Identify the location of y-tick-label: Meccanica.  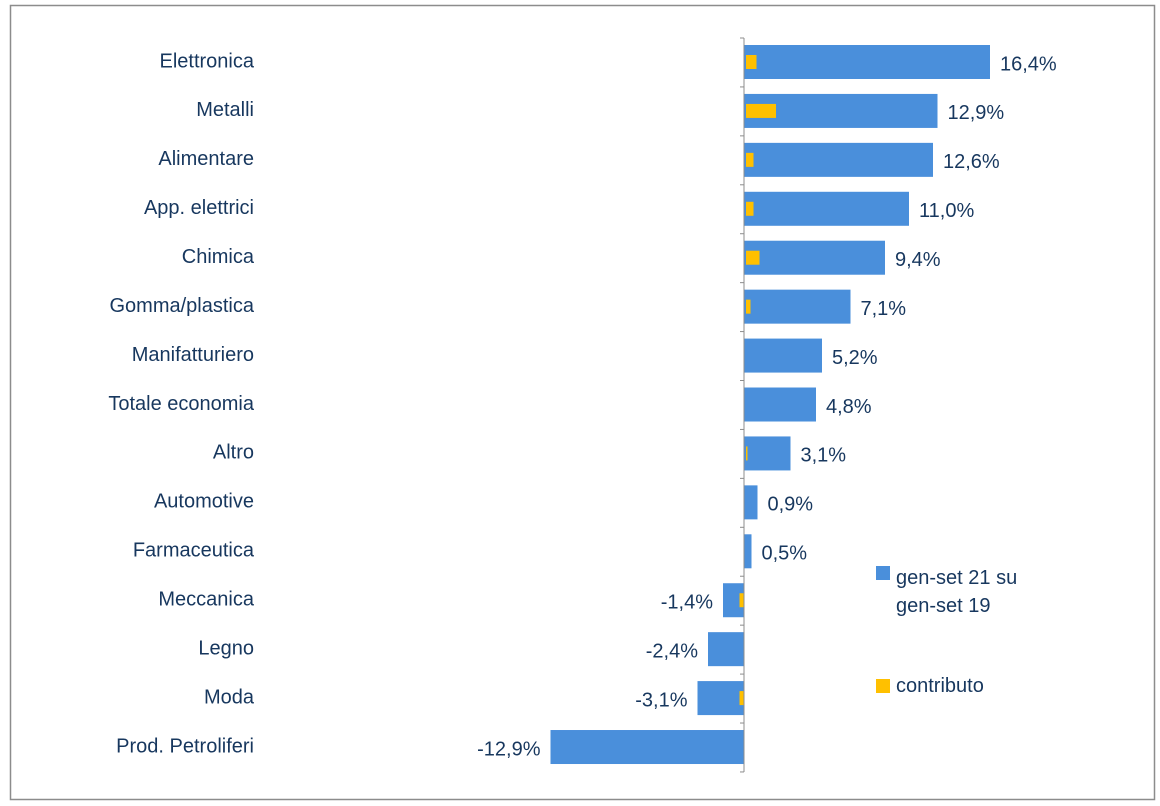
(206, 600).